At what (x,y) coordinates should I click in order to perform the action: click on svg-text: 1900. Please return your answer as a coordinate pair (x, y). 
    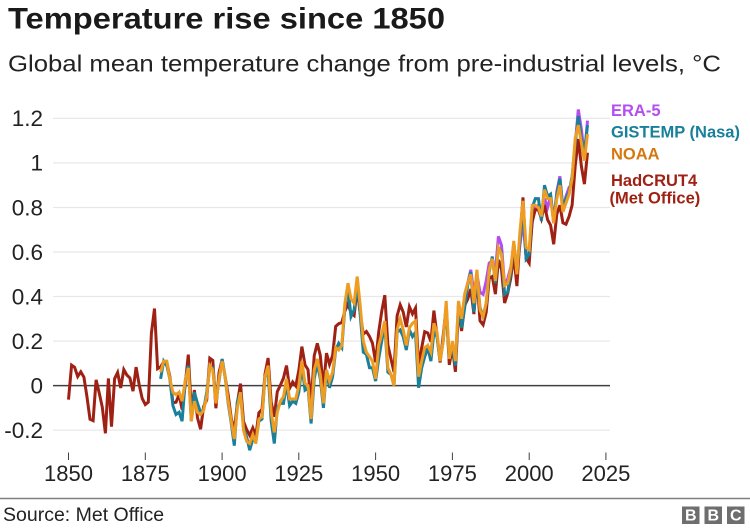
    Looking at the image, I should click on (222, 473).